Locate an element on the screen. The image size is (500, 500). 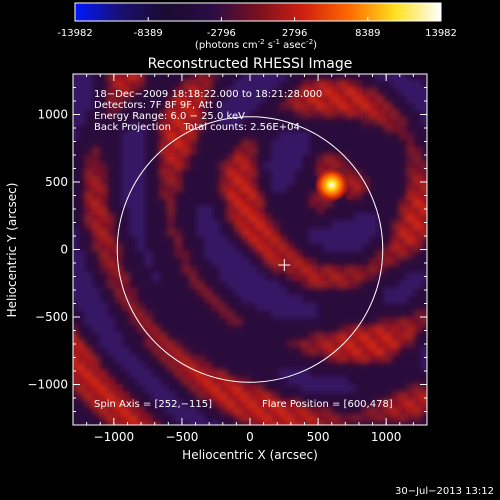
x-axis-label: Heliocentric X (arcsec) is located at coordinates (250, 455).